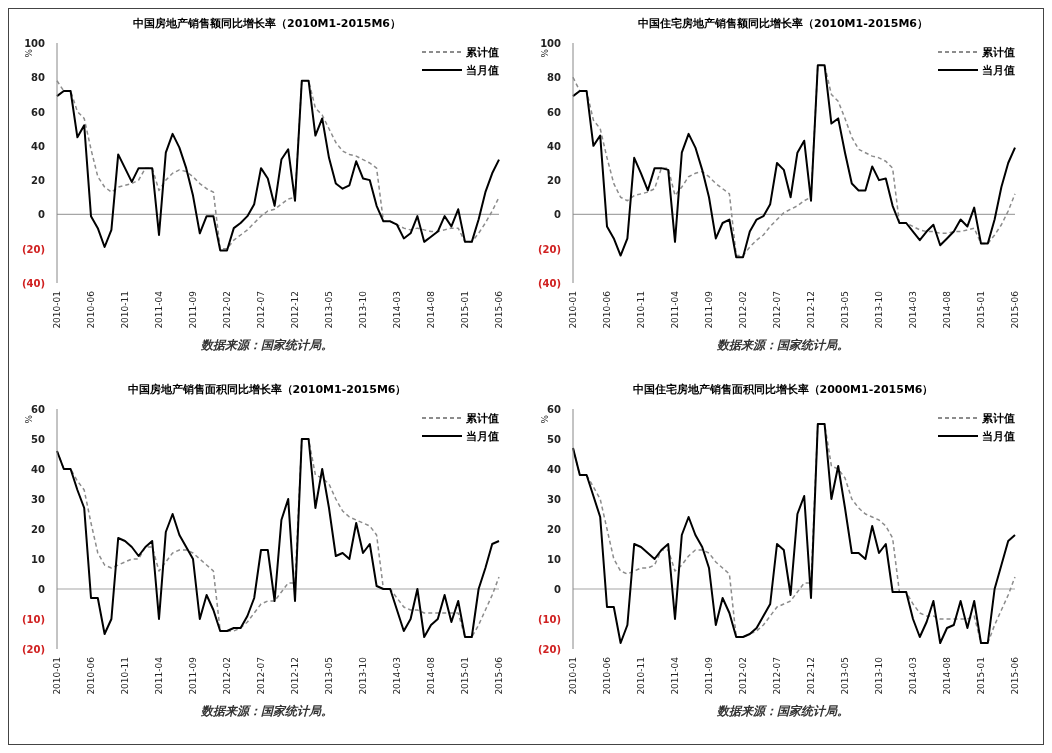 Image resolution: width=1052 pixels, height=753 pixels. Describe the element at coordinates (783, 24) in the screenshot. I see `chart-title: 中国住宅房地产销售额同比增长率（2010M1-2015M6）` at that location.